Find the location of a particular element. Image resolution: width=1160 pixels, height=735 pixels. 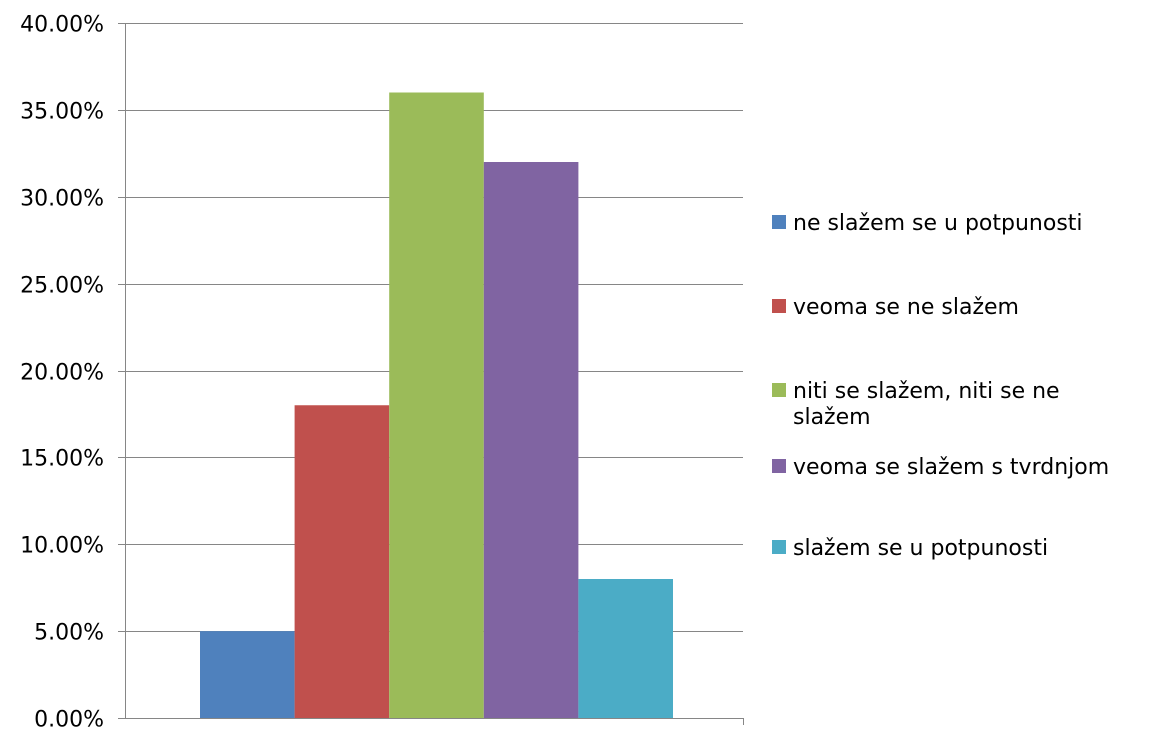

y-tick-label: 30.00% is located at coordinates (62, 199).